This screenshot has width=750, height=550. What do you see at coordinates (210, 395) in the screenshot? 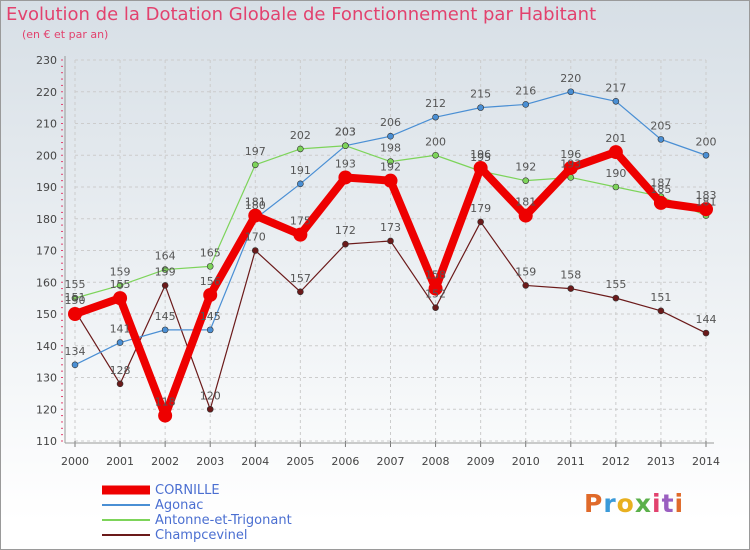
I see `data-label: 120` at bounding box center [210, 395].